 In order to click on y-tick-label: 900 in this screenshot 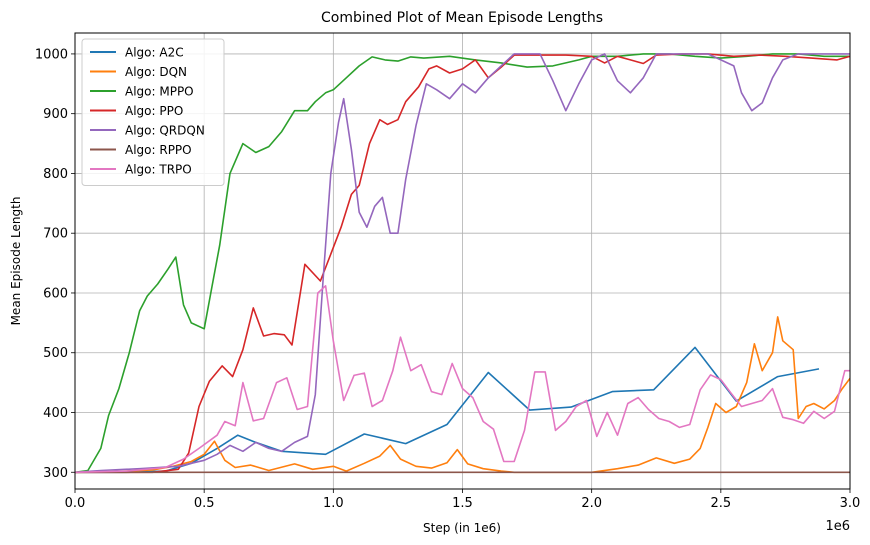, I will do `click(55, 114)`.